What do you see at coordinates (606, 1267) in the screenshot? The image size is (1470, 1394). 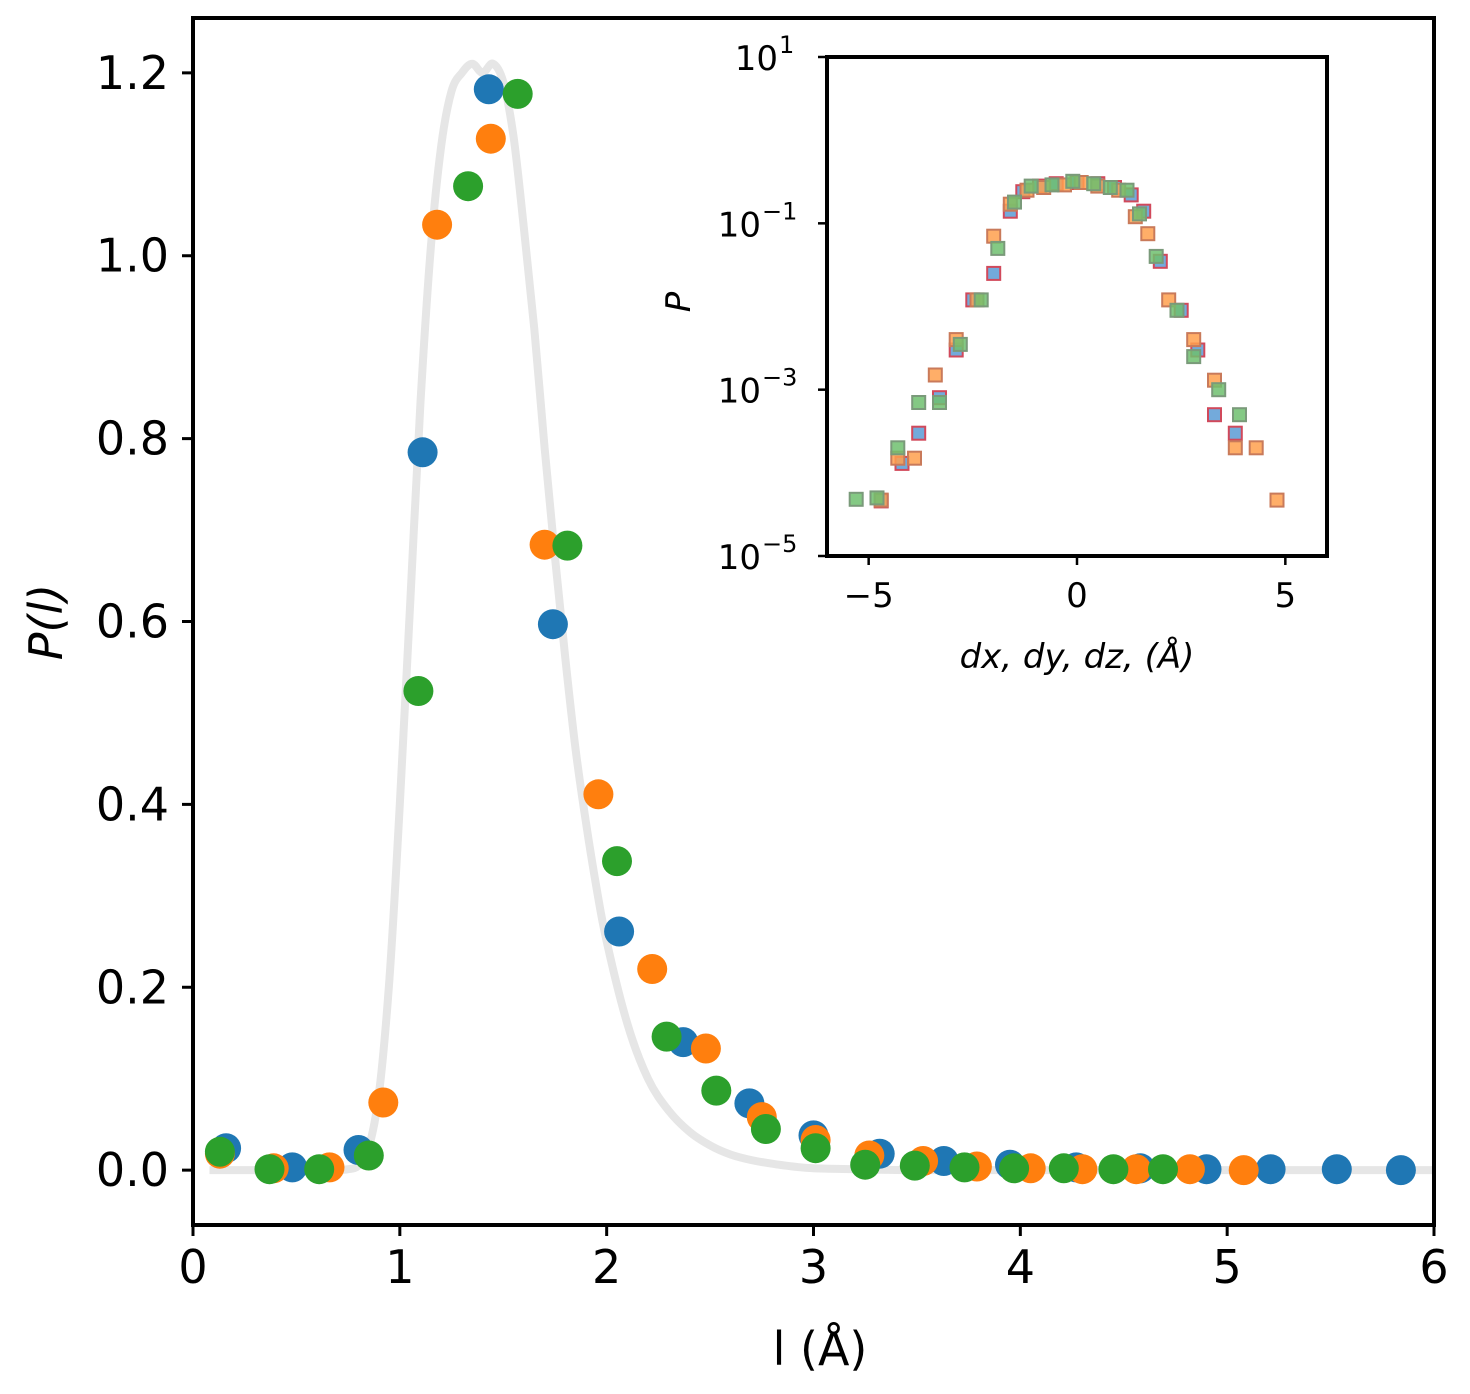 I see `x-tick-label: 2` at bounding box center [606, 1267].